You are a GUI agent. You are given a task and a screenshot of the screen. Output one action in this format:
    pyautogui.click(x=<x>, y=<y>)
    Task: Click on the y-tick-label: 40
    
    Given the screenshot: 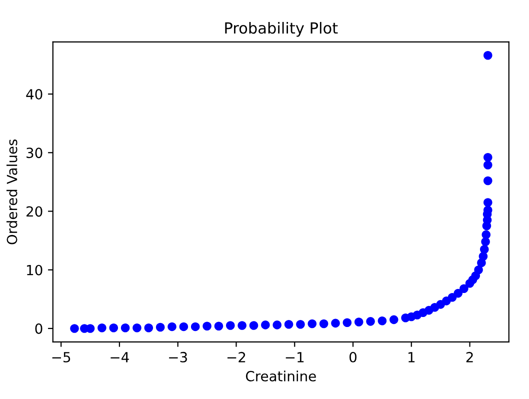 What is the action you would take?
    pyautogui.click(x=34, y=94)
    